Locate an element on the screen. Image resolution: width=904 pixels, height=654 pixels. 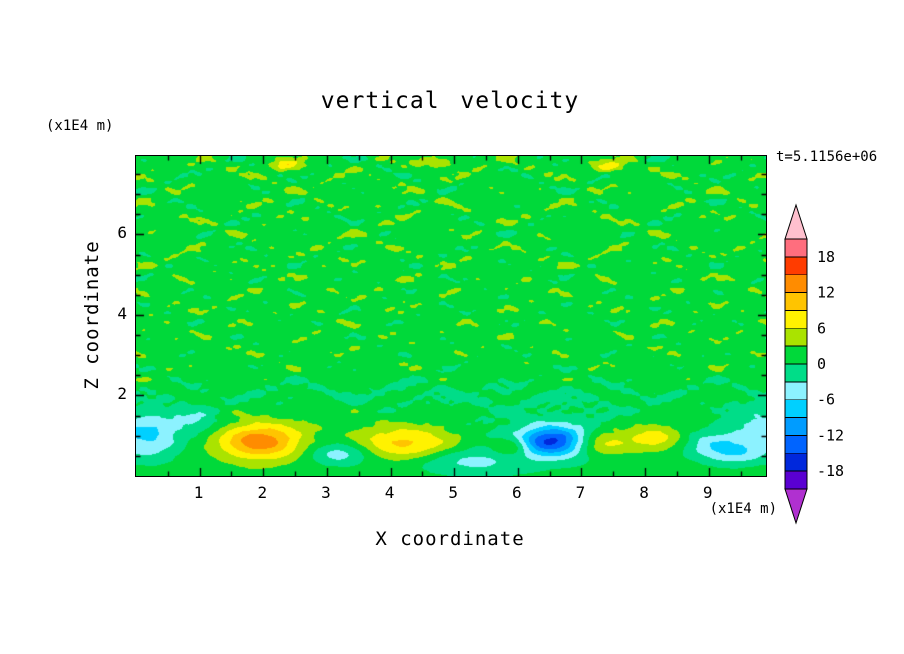
time-annotation: t=5.1156e+06 is located at coordinates (827, 157).